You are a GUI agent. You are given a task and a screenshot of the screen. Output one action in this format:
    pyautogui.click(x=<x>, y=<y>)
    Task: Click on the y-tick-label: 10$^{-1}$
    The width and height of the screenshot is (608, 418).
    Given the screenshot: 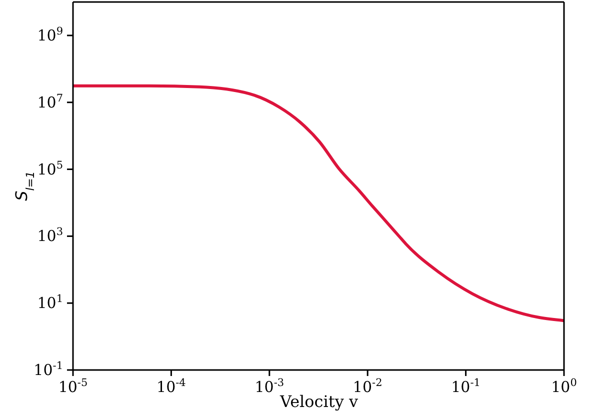 What is the action you would take?
    pyautogui.click(x=48, y=369)
    